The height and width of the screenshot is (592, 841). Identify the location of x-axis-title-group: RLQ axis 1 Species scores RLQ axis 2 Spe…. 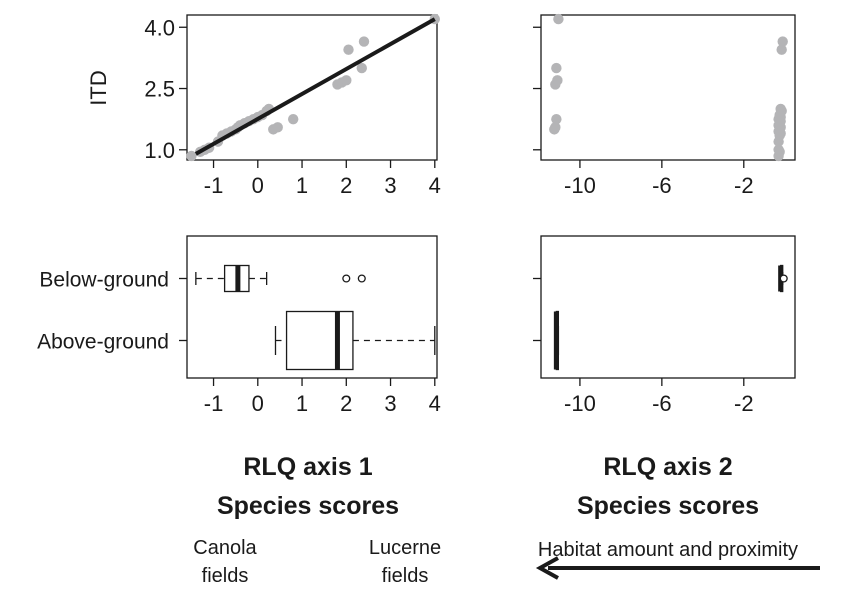
(488, 486).